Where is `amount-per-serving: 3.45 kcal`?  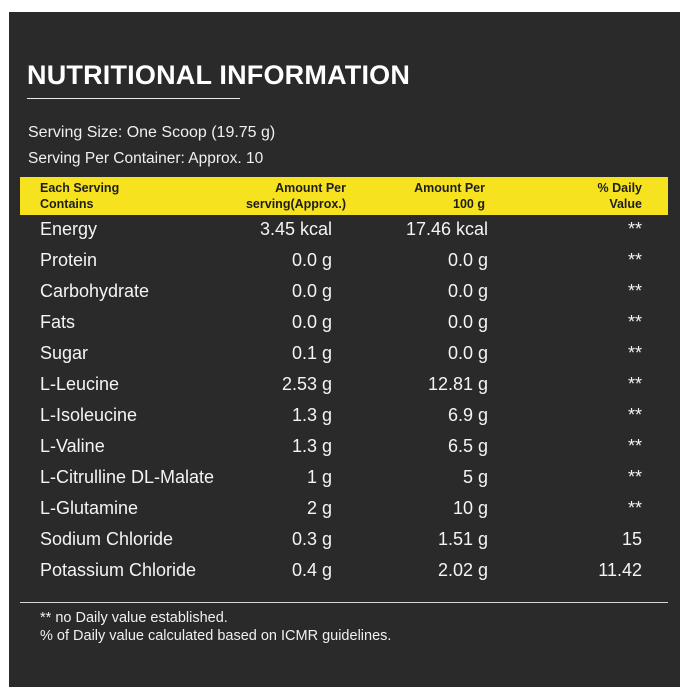
amount-per-serving: 3.45 kcal is located at coordinates (295, 229).